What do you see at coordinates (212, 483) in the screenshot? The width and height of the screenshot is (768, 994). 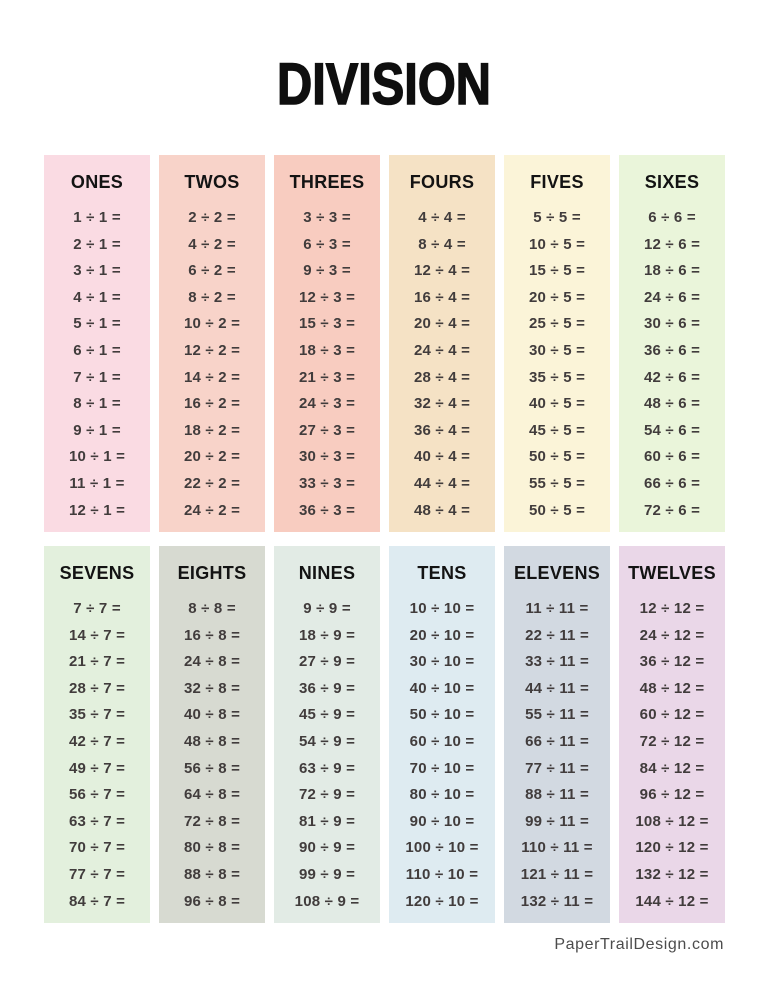 I see `equation-row: 22 ÷ 2 =` at bounding box center [212, 483].